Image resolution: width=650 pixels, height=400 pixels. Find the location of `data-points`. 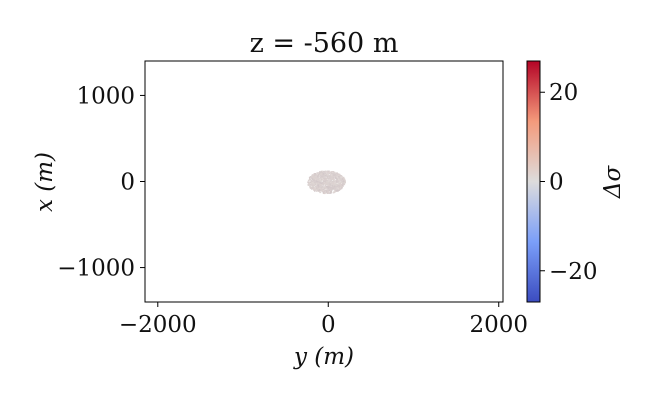

data-points is located at coordinates (326, 182).